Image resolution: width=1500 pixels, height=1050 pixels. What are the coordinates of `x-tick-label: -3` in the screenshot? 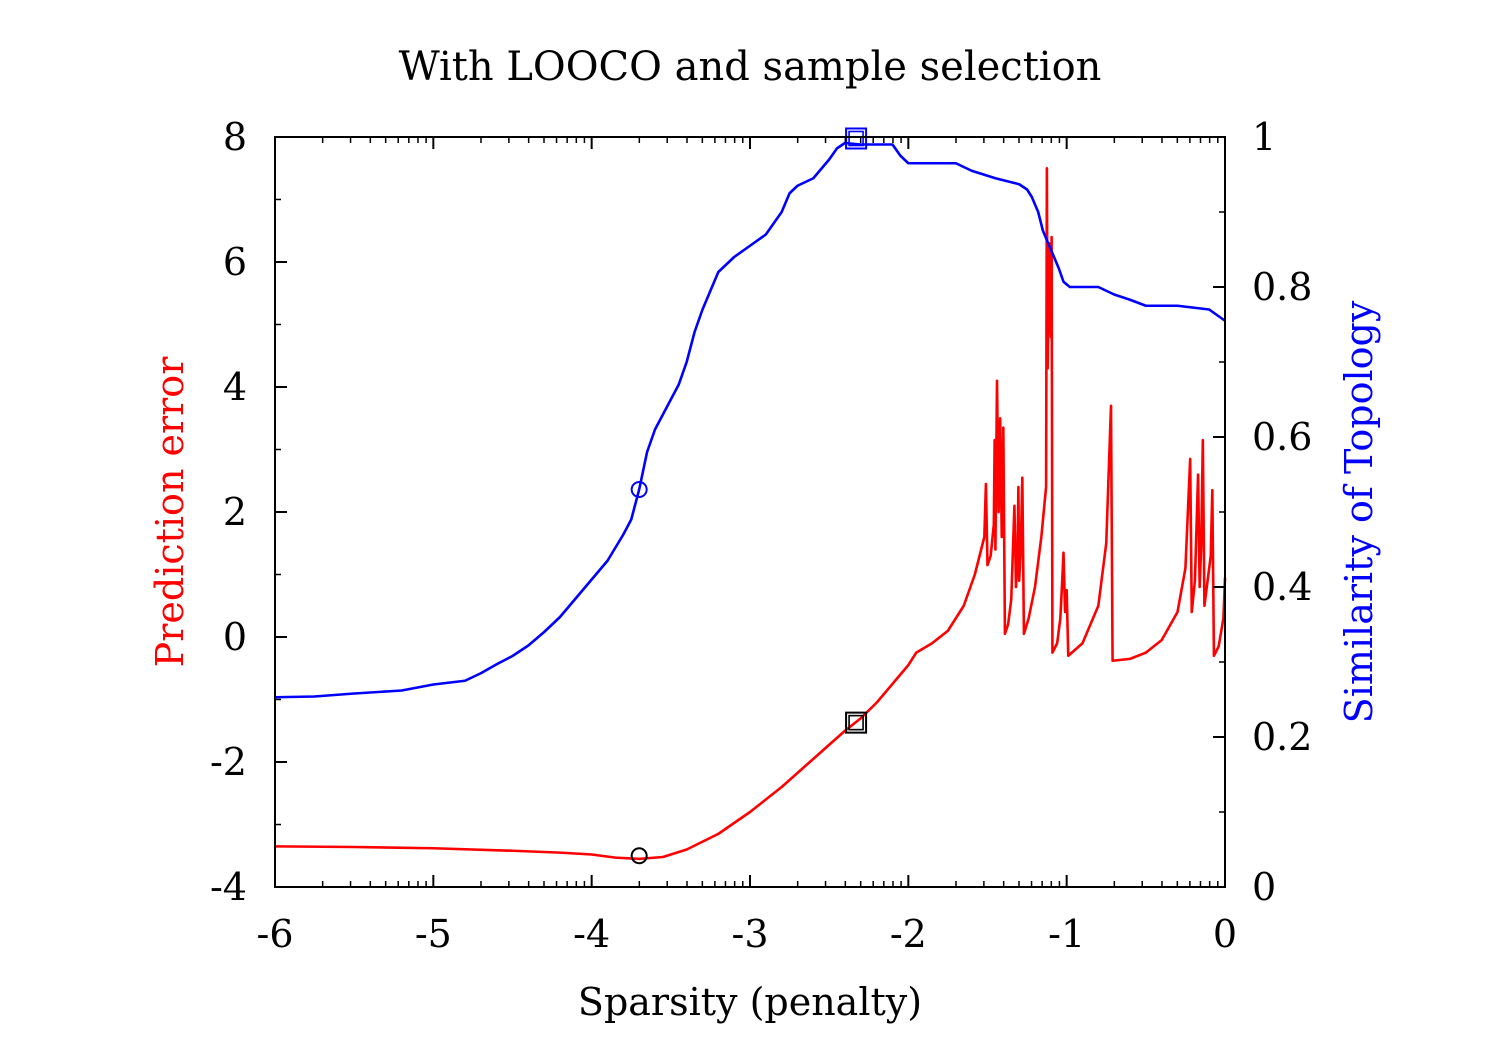 It's located at (749, 934).